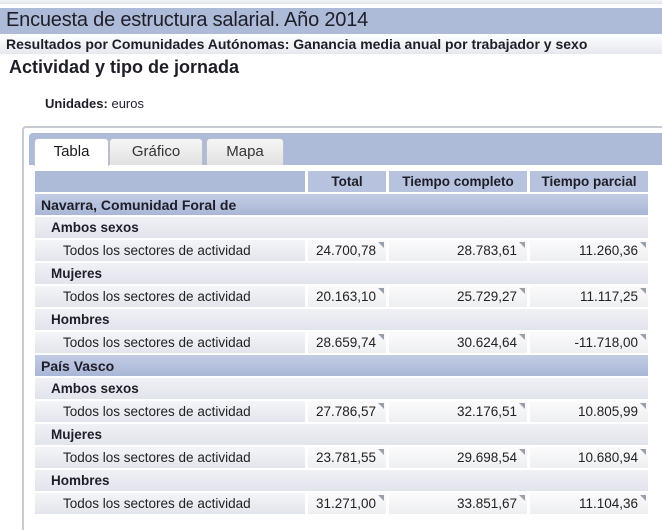 The width and height of the screenshot is (662, 530). I want to click on section-title: Actividad y tipo de jornada, so click(124, 67).